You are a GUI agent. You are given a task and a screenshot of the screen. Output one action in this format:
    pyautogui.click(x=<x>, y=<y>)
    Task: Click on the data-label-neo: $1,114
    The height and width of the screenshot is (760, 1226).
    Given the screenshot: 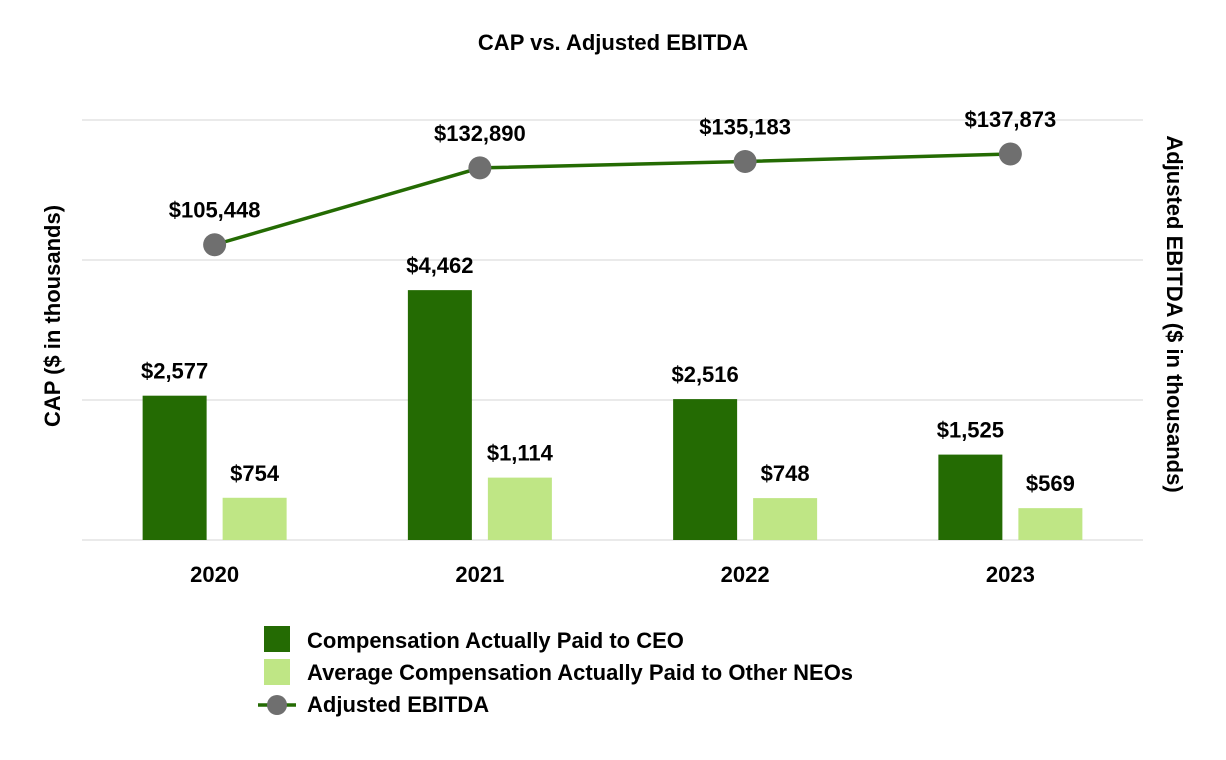 What is the action you would take?
    pyautogui.click(x=520, y=453)
    